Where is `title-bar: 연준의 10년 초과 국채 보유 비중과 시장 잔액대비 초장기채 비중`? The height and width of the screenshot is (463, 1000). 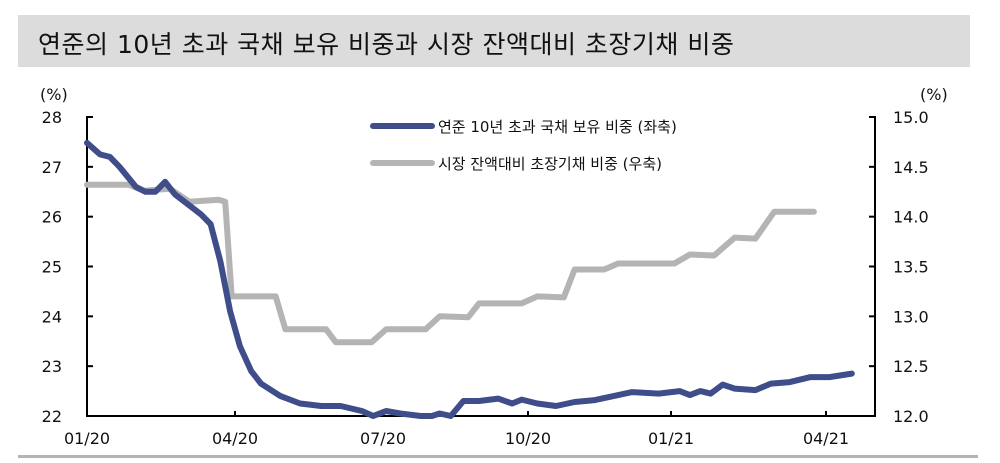
title-bar: 연준의 10년 초과 국채 보유 비중과 시장 잔액대비 초장기채 비중 is located at coordinates (494, 41).